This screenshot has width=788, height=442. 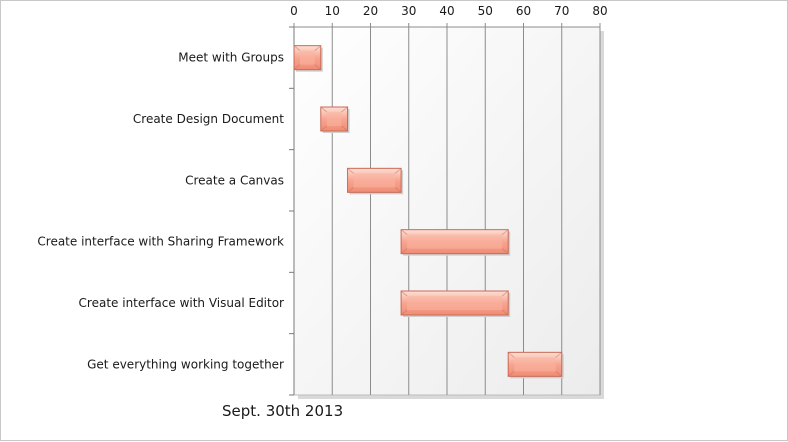 I want to click on x-axis-ticks: 0 10 20 30 40 50 60 70 80, so click(x=448, y=11).